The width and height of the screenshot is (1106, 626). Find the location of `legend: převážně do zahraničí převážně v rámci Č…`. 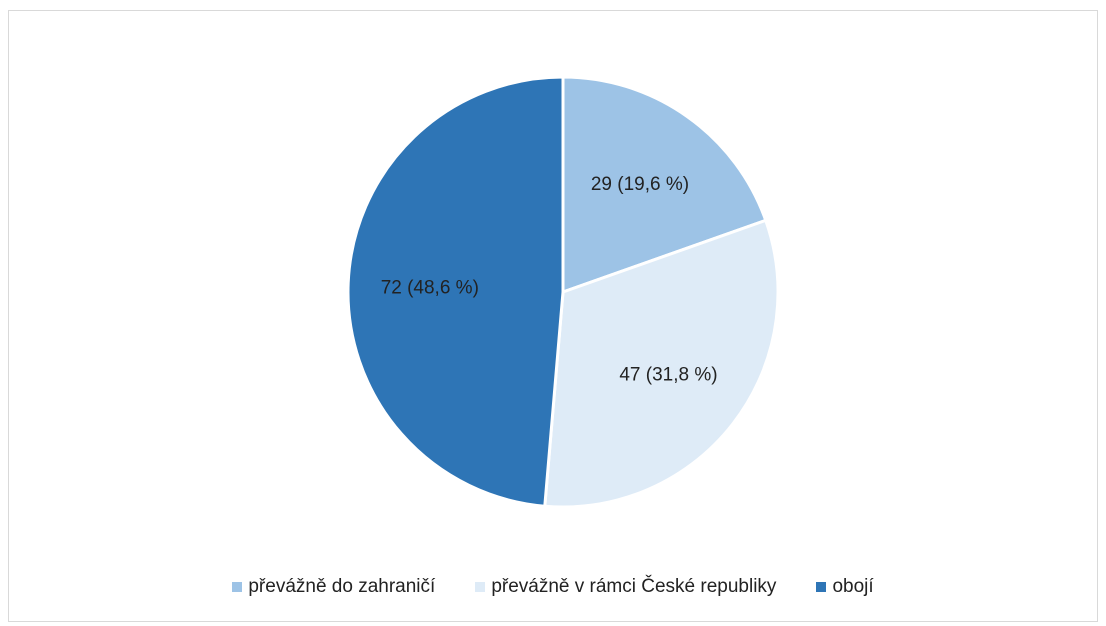

legend: převážně do zahraničí převážně v rámci Č… is located at coordinates (553, 587).